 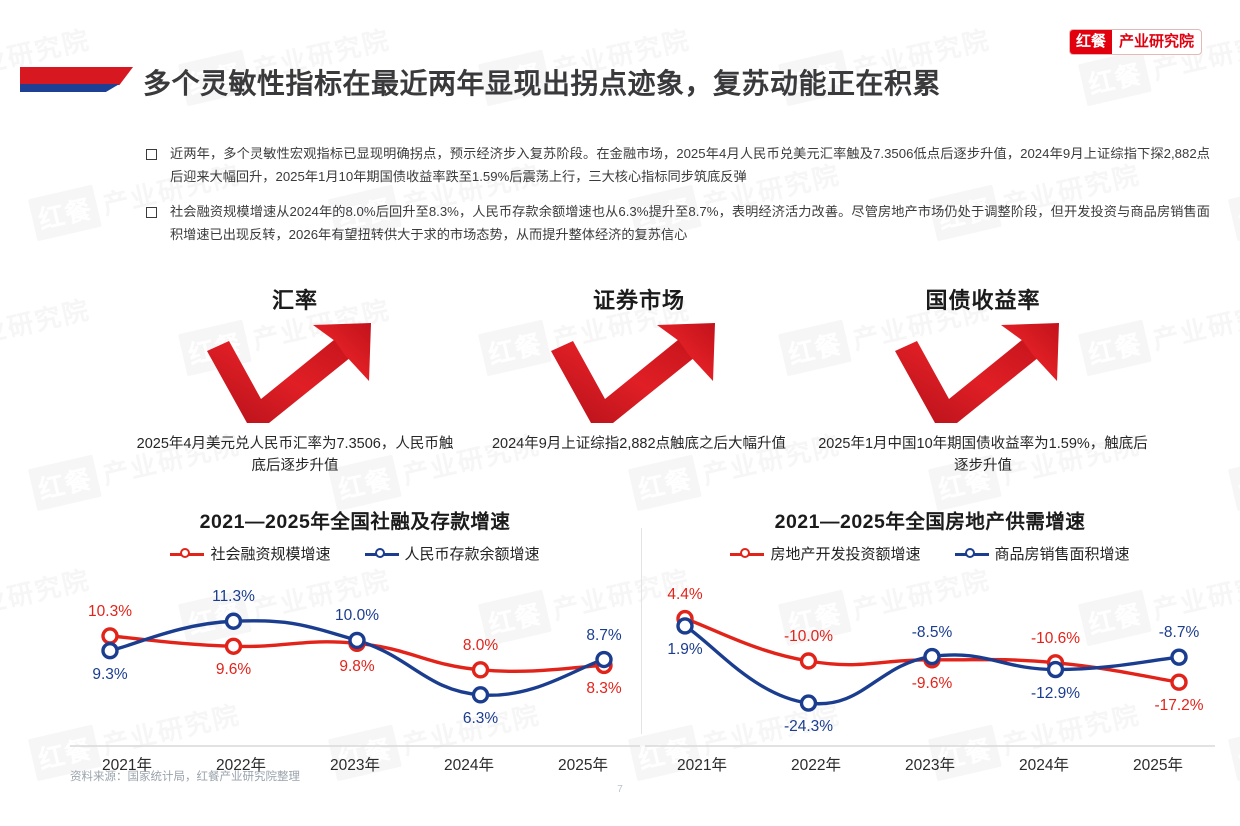 I want to click on chart-title: 2021—2025年全国社融及存款增速, so click(x=355, y=522).